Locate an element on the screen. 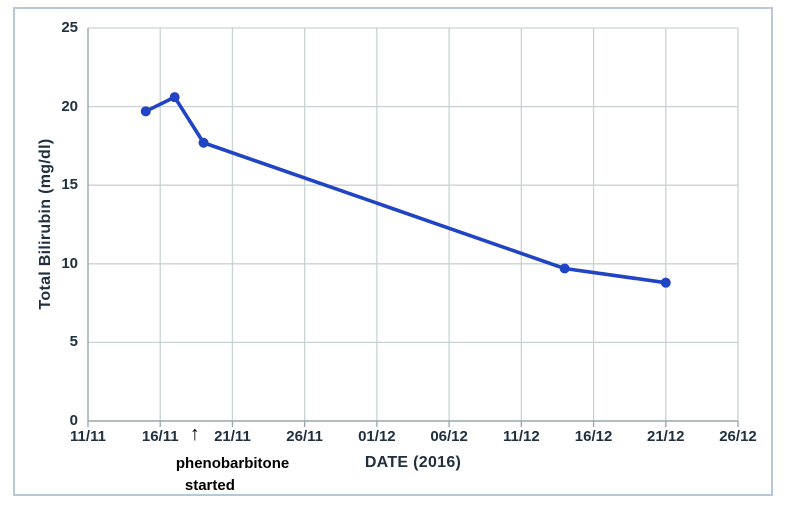 The image size is (787, 510). x-tick-label: 16/11 is located at coordinates (160, 436).